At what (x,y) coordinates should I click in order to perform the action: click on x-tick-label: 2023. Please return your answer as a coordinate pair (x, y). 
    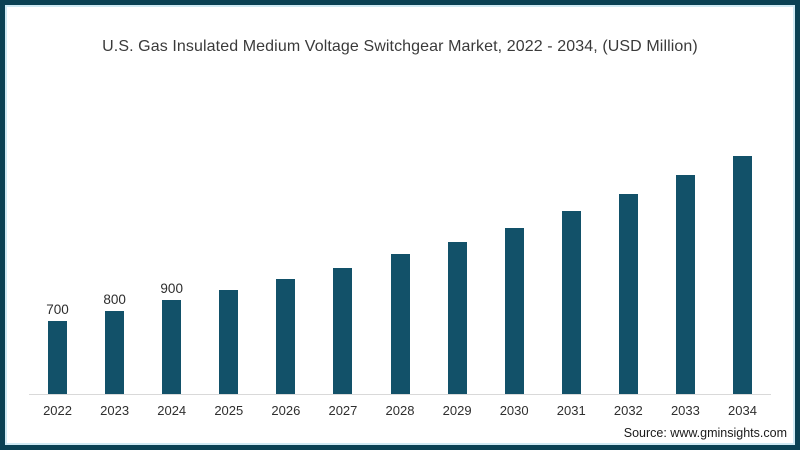
    Looking at the image, I should click on (115, 410).